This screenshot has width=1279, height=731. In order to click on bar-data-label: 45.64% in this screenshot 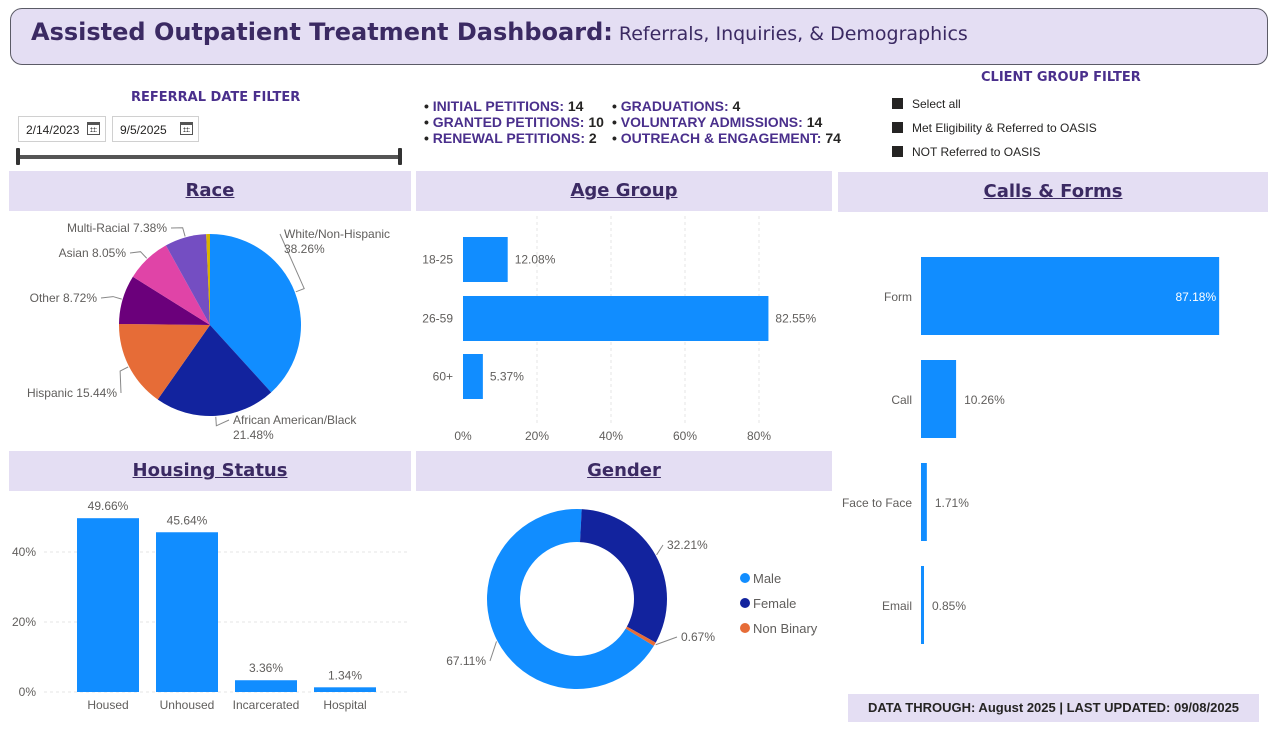, I will do `click(187, 520)`.